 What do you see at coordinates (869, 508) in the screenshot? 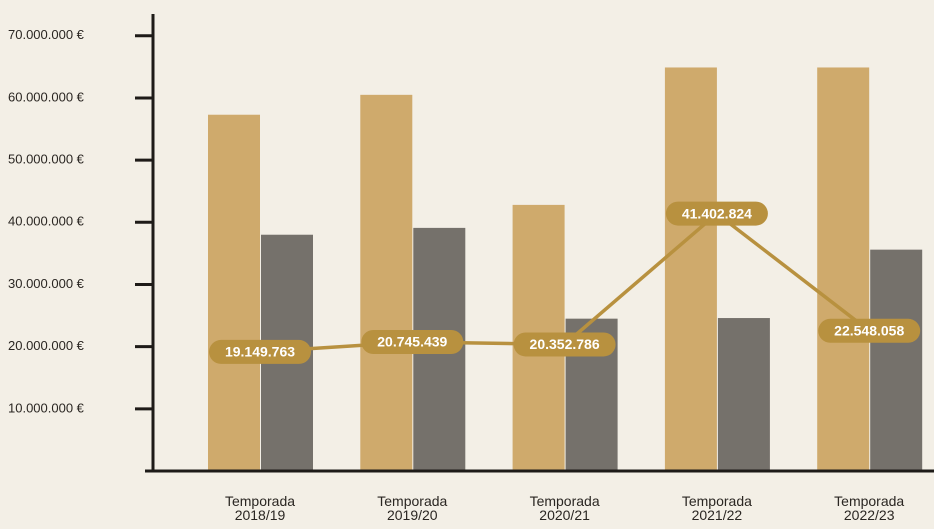
I see `x-tick-label: Temporada 2022/23` at bounding box center [869, 508].